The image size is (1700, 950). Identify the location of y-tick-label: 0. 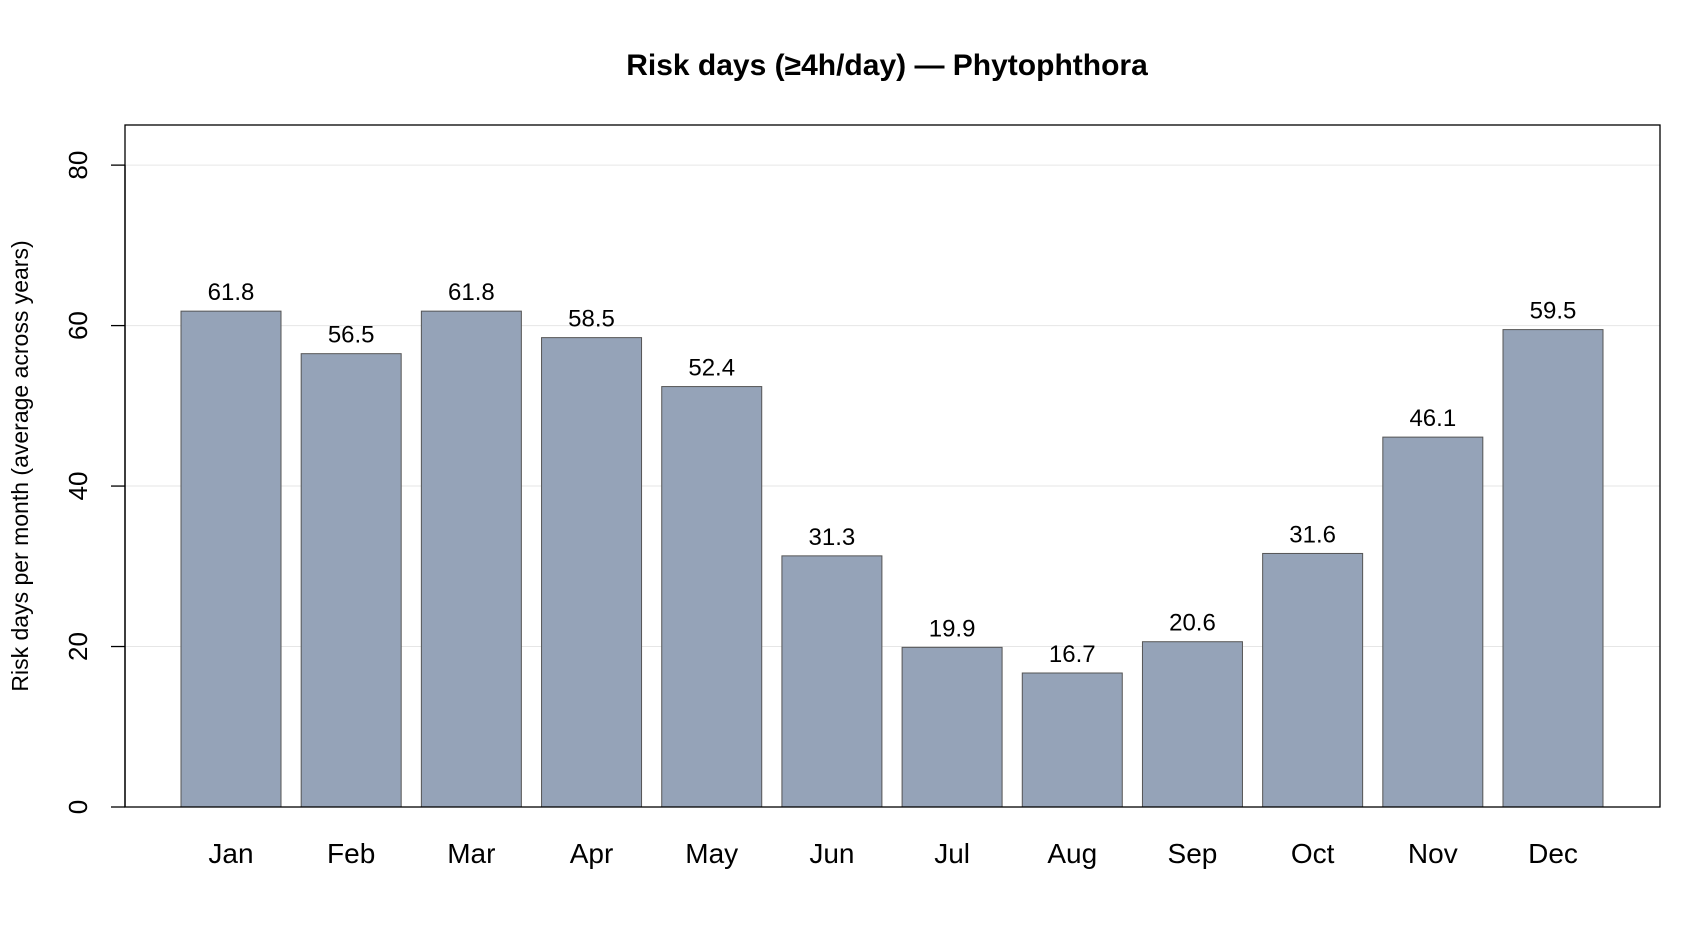
(78, 807).